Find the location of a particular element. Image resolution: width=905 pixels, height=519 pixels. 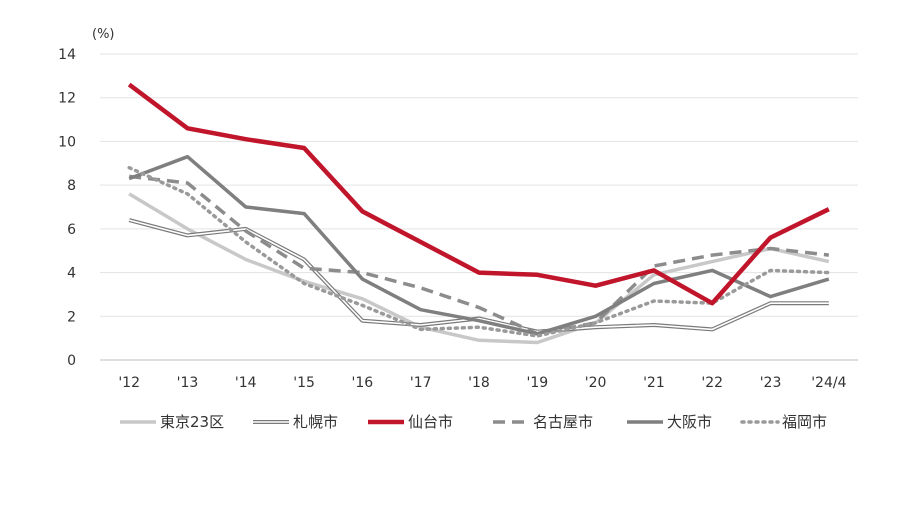

legend-entry: 東京23区 is located at coordinates (172, 422).